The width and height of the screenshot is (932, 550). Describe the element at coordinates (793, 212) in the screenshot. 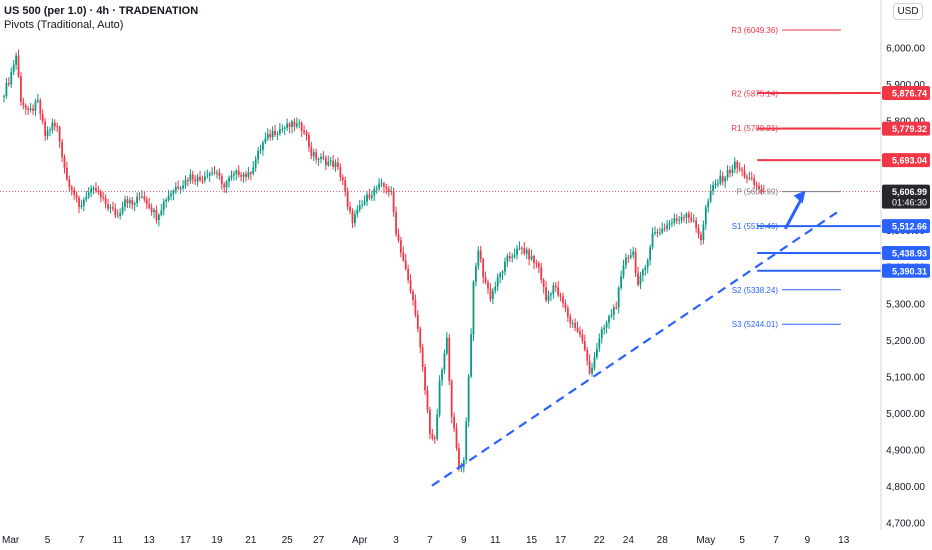

I see `arrow-shaft` at that location.